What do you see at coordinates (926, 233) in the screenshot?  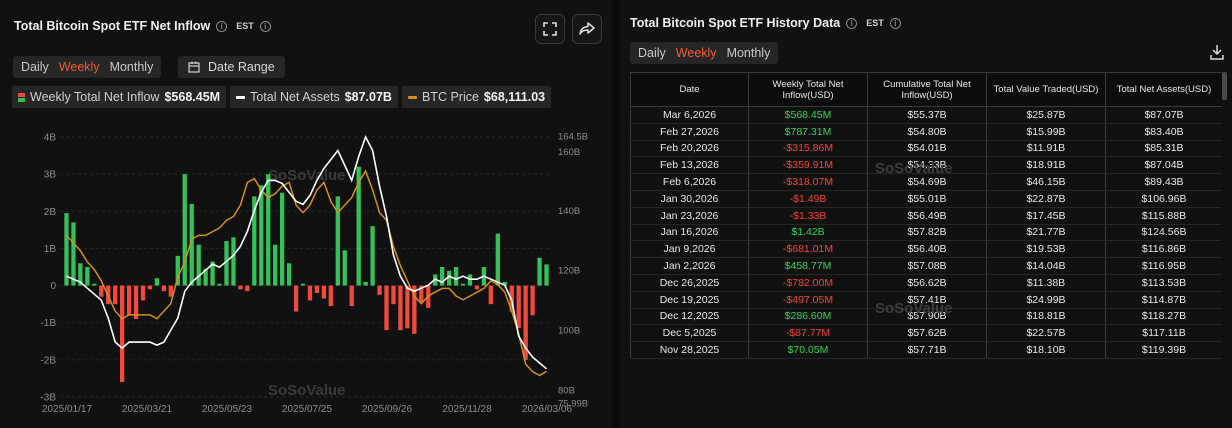 I see `table-row: Jan 16,2026 $1.42B $57.82B $21.77B $124.56B` at bounding box center [926, 233].